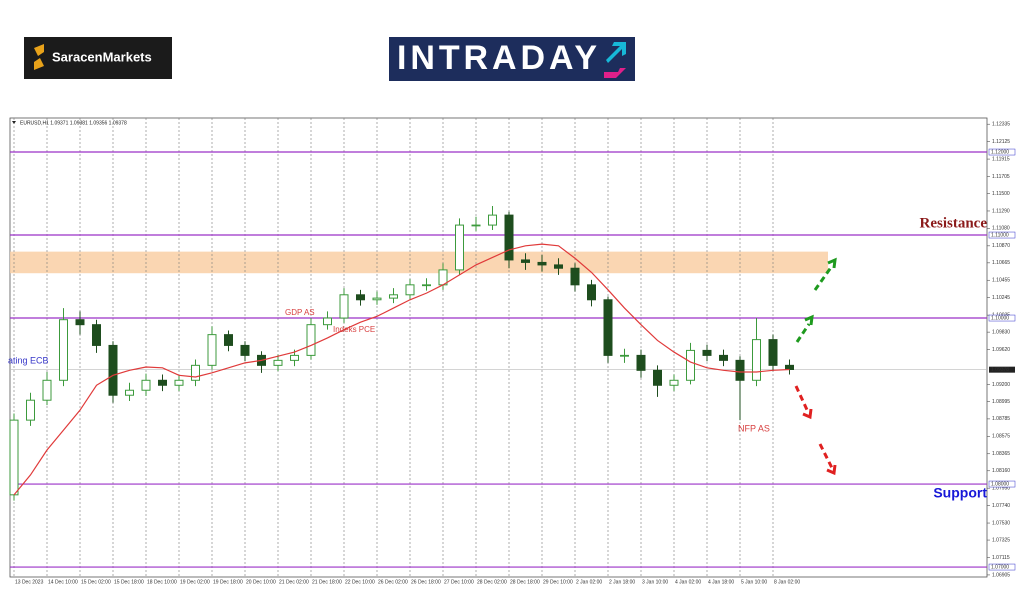 The width and height of the screenshot is (1024, 592). What do you see at coordinates (63, 582) in the screenshot?
I see `x-tick-label: 14 Dec 10:00` at bounding box center [63, 582].